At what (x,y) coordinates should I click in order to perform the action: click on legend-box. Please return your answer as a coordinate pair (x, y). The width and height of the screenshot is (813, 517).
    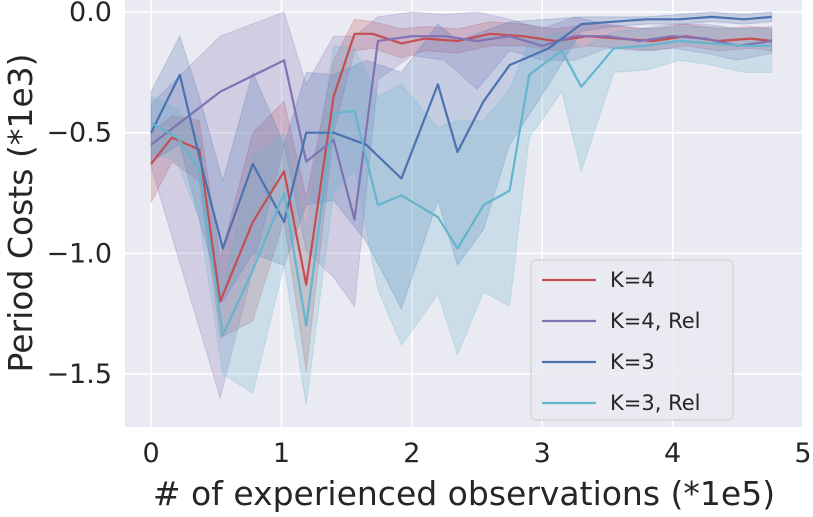
    Looking at the image, I should click on (632, 340).